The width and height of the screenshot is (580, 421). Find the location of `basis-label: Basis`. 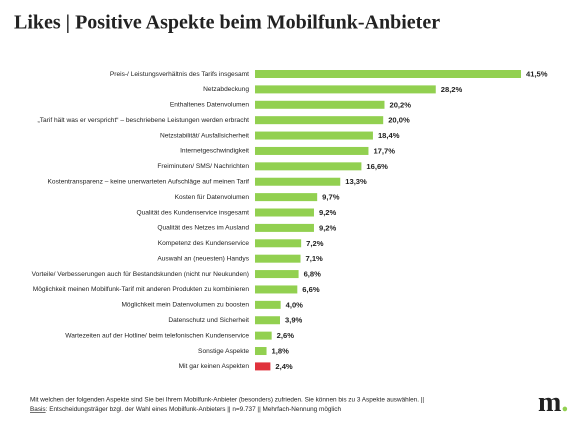

basis-label: Basis is located at coordinates (38, 409).